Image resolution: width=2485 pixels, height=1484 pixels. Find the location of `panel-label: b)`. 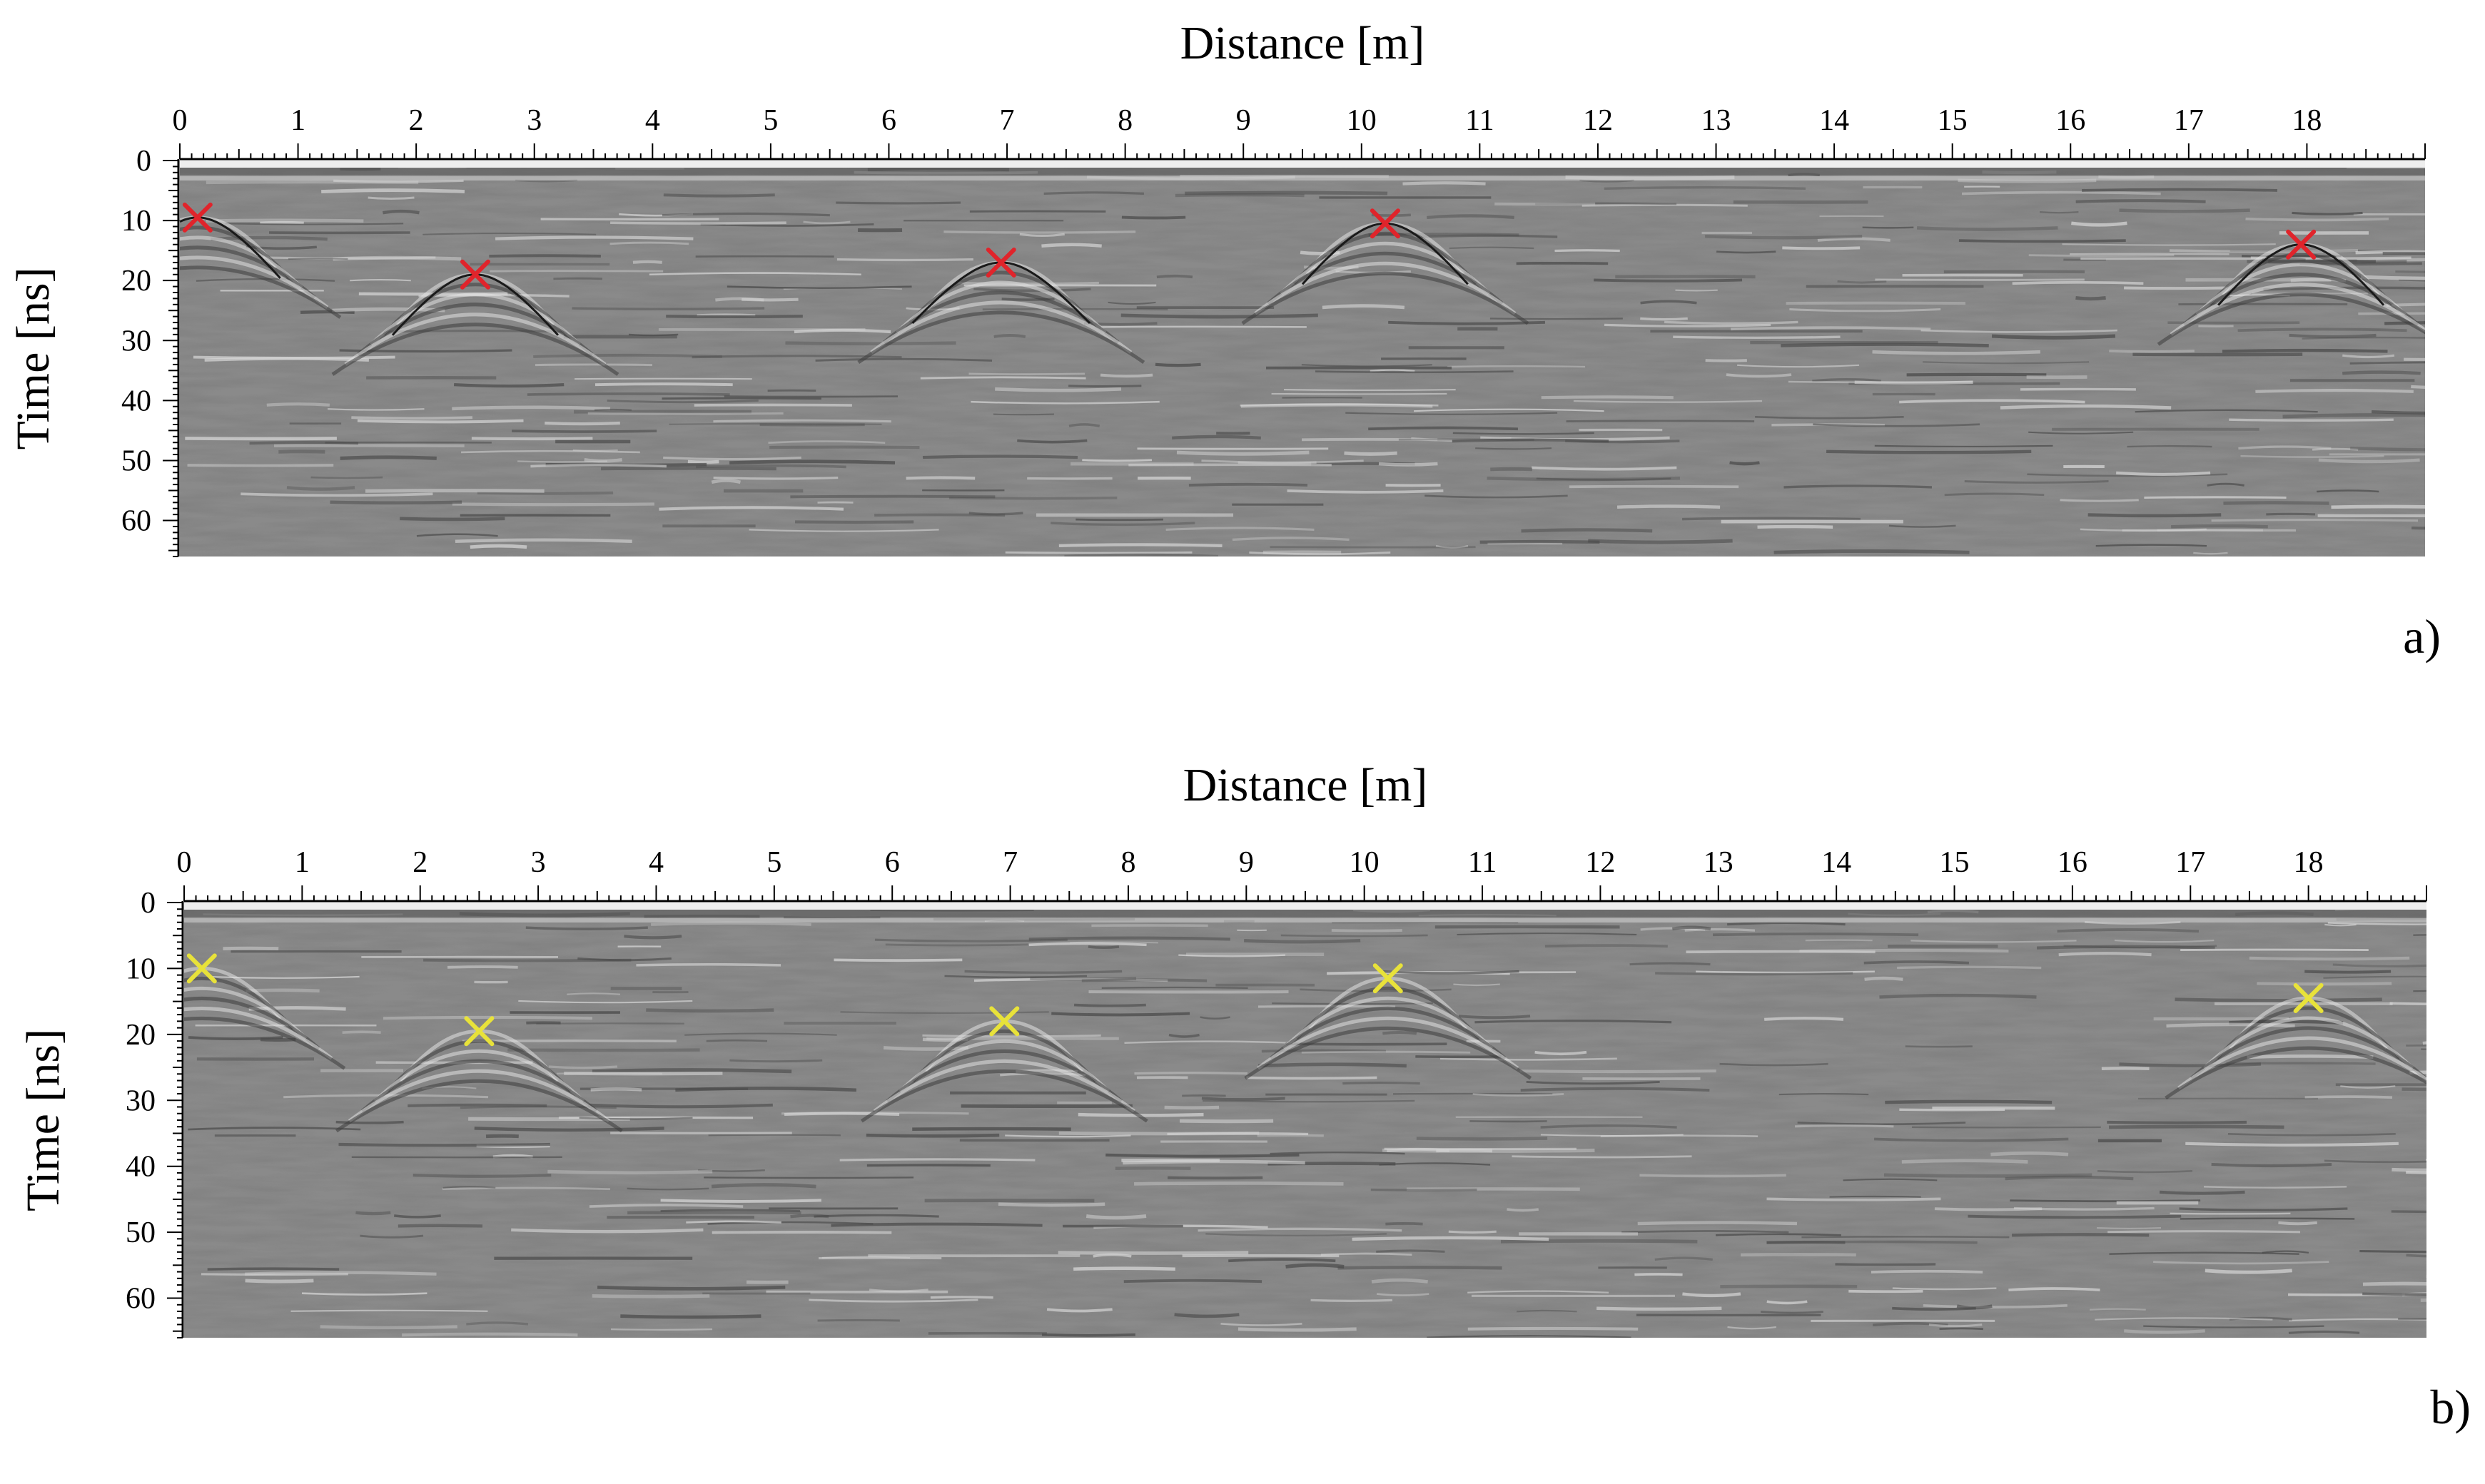

panel-label: b) is located at coordinates (2450, 1407).